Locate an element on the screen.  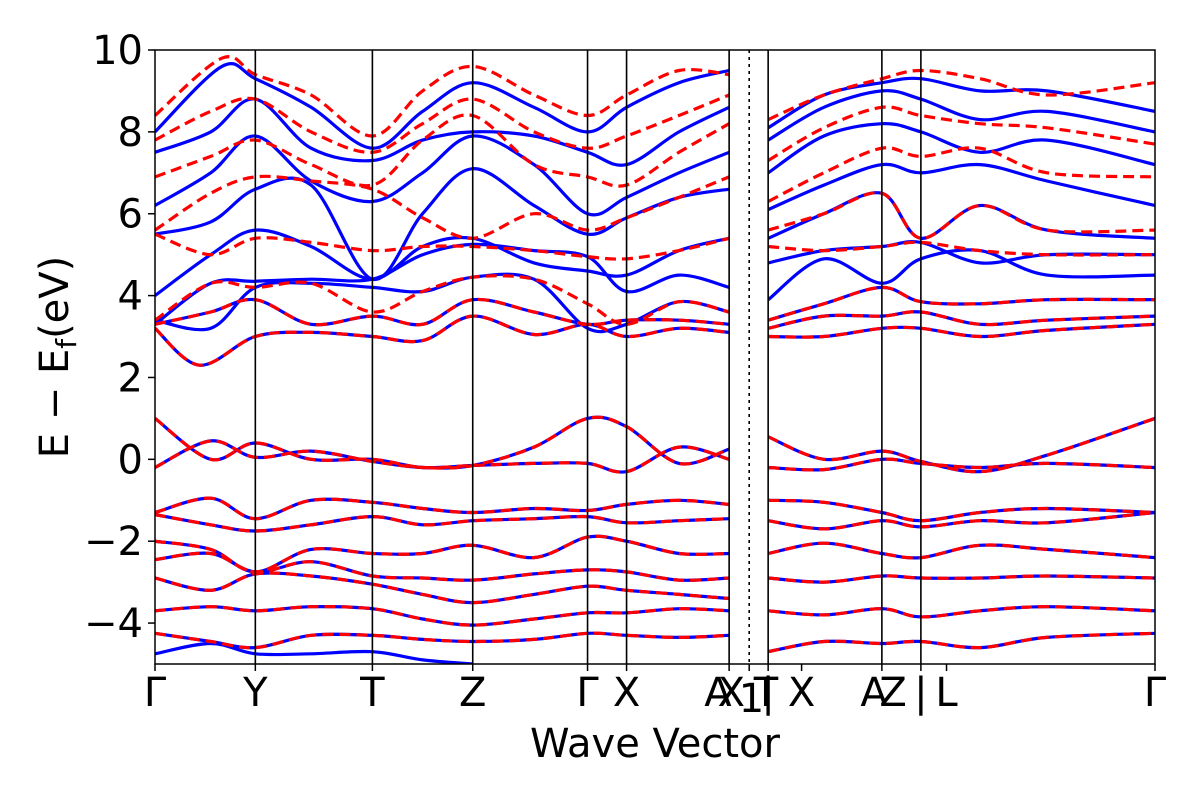
y-tick-label: −4 is located at coordinates (113, 624).